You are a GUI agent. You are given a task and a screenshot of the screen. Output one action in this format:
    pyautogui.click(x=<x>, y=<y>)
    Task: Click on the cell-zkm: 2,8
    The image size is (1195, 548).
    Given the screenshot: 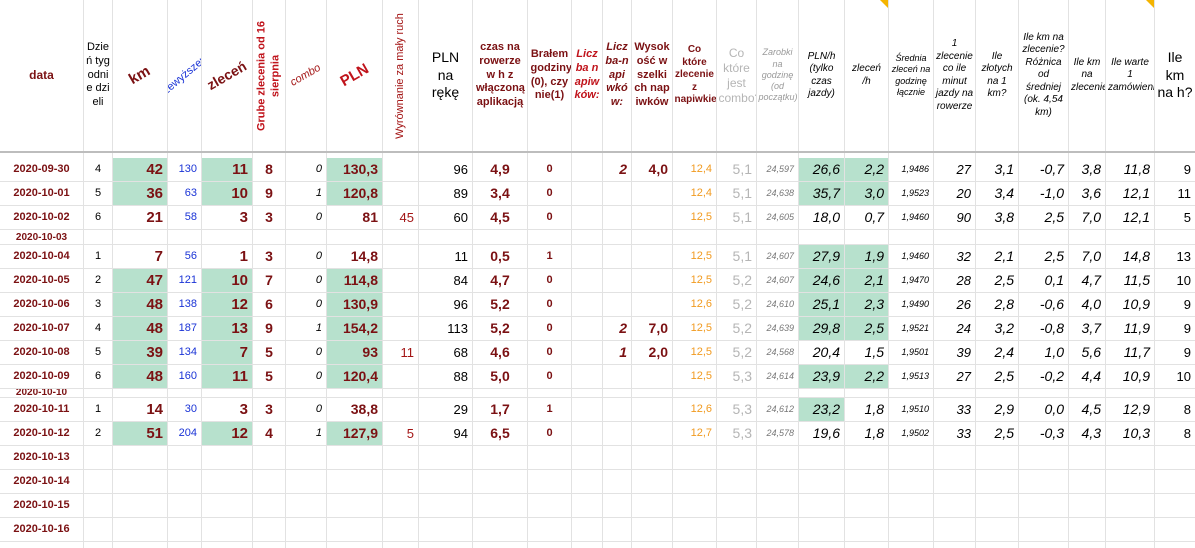 What is the action you would take?
    pyautogui.click(x=1004, y=304)
    